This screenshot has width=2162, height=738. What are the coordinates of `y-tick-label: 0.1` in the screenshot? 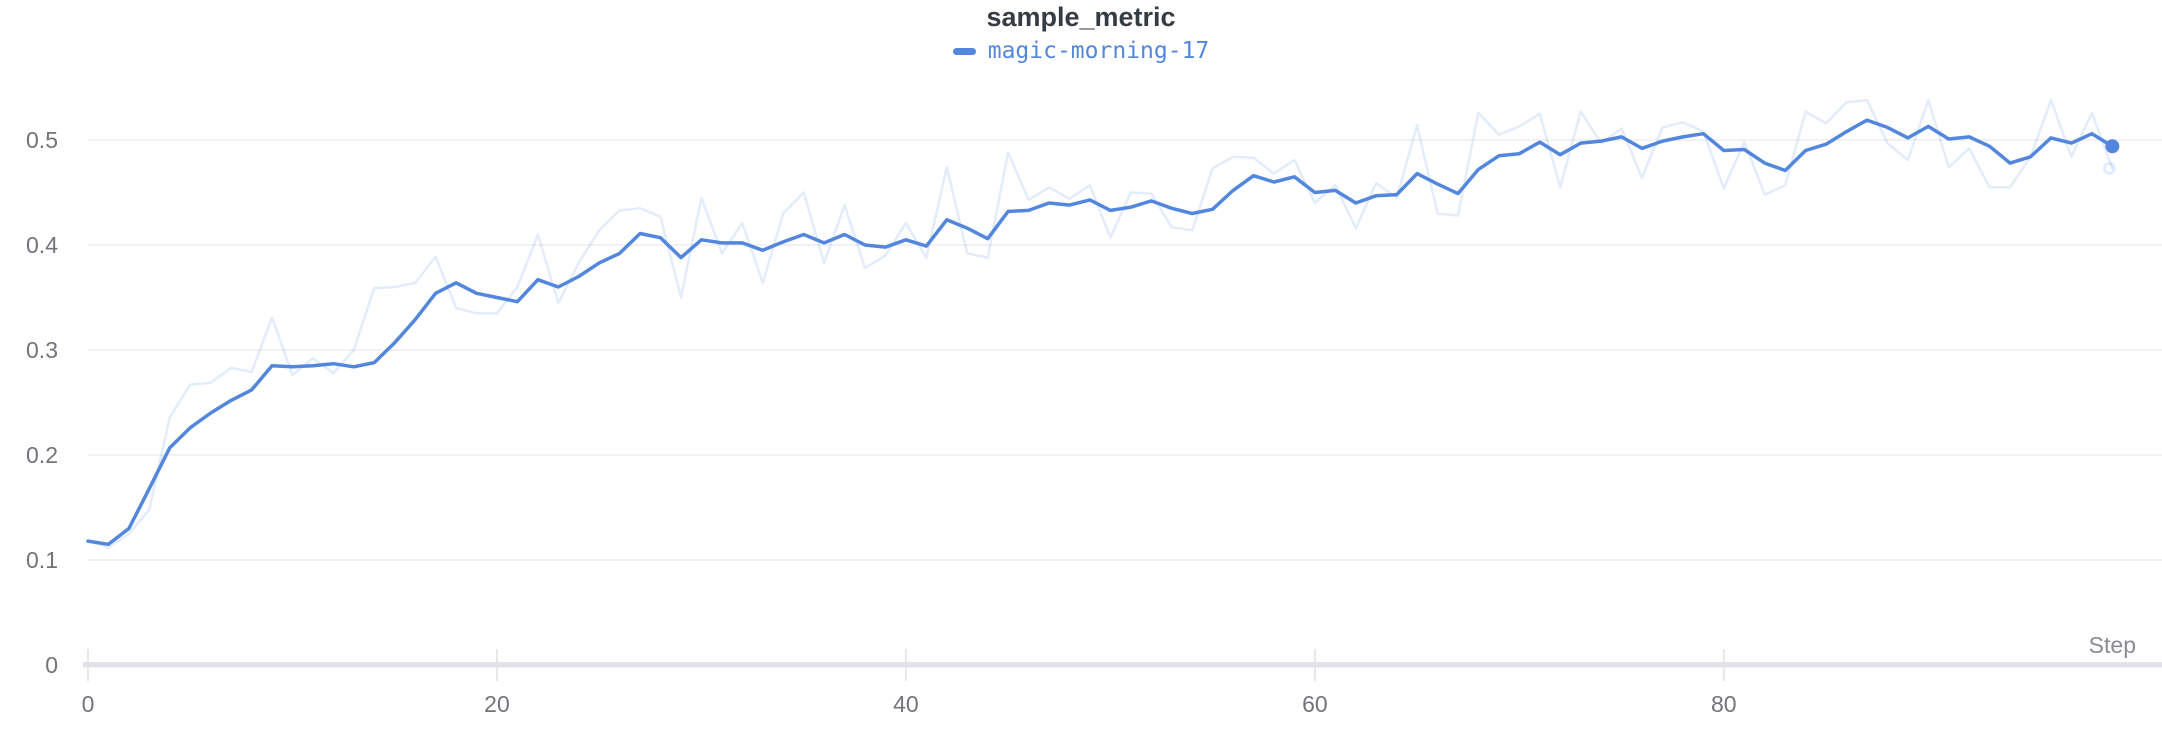 It's located at (42, 560).